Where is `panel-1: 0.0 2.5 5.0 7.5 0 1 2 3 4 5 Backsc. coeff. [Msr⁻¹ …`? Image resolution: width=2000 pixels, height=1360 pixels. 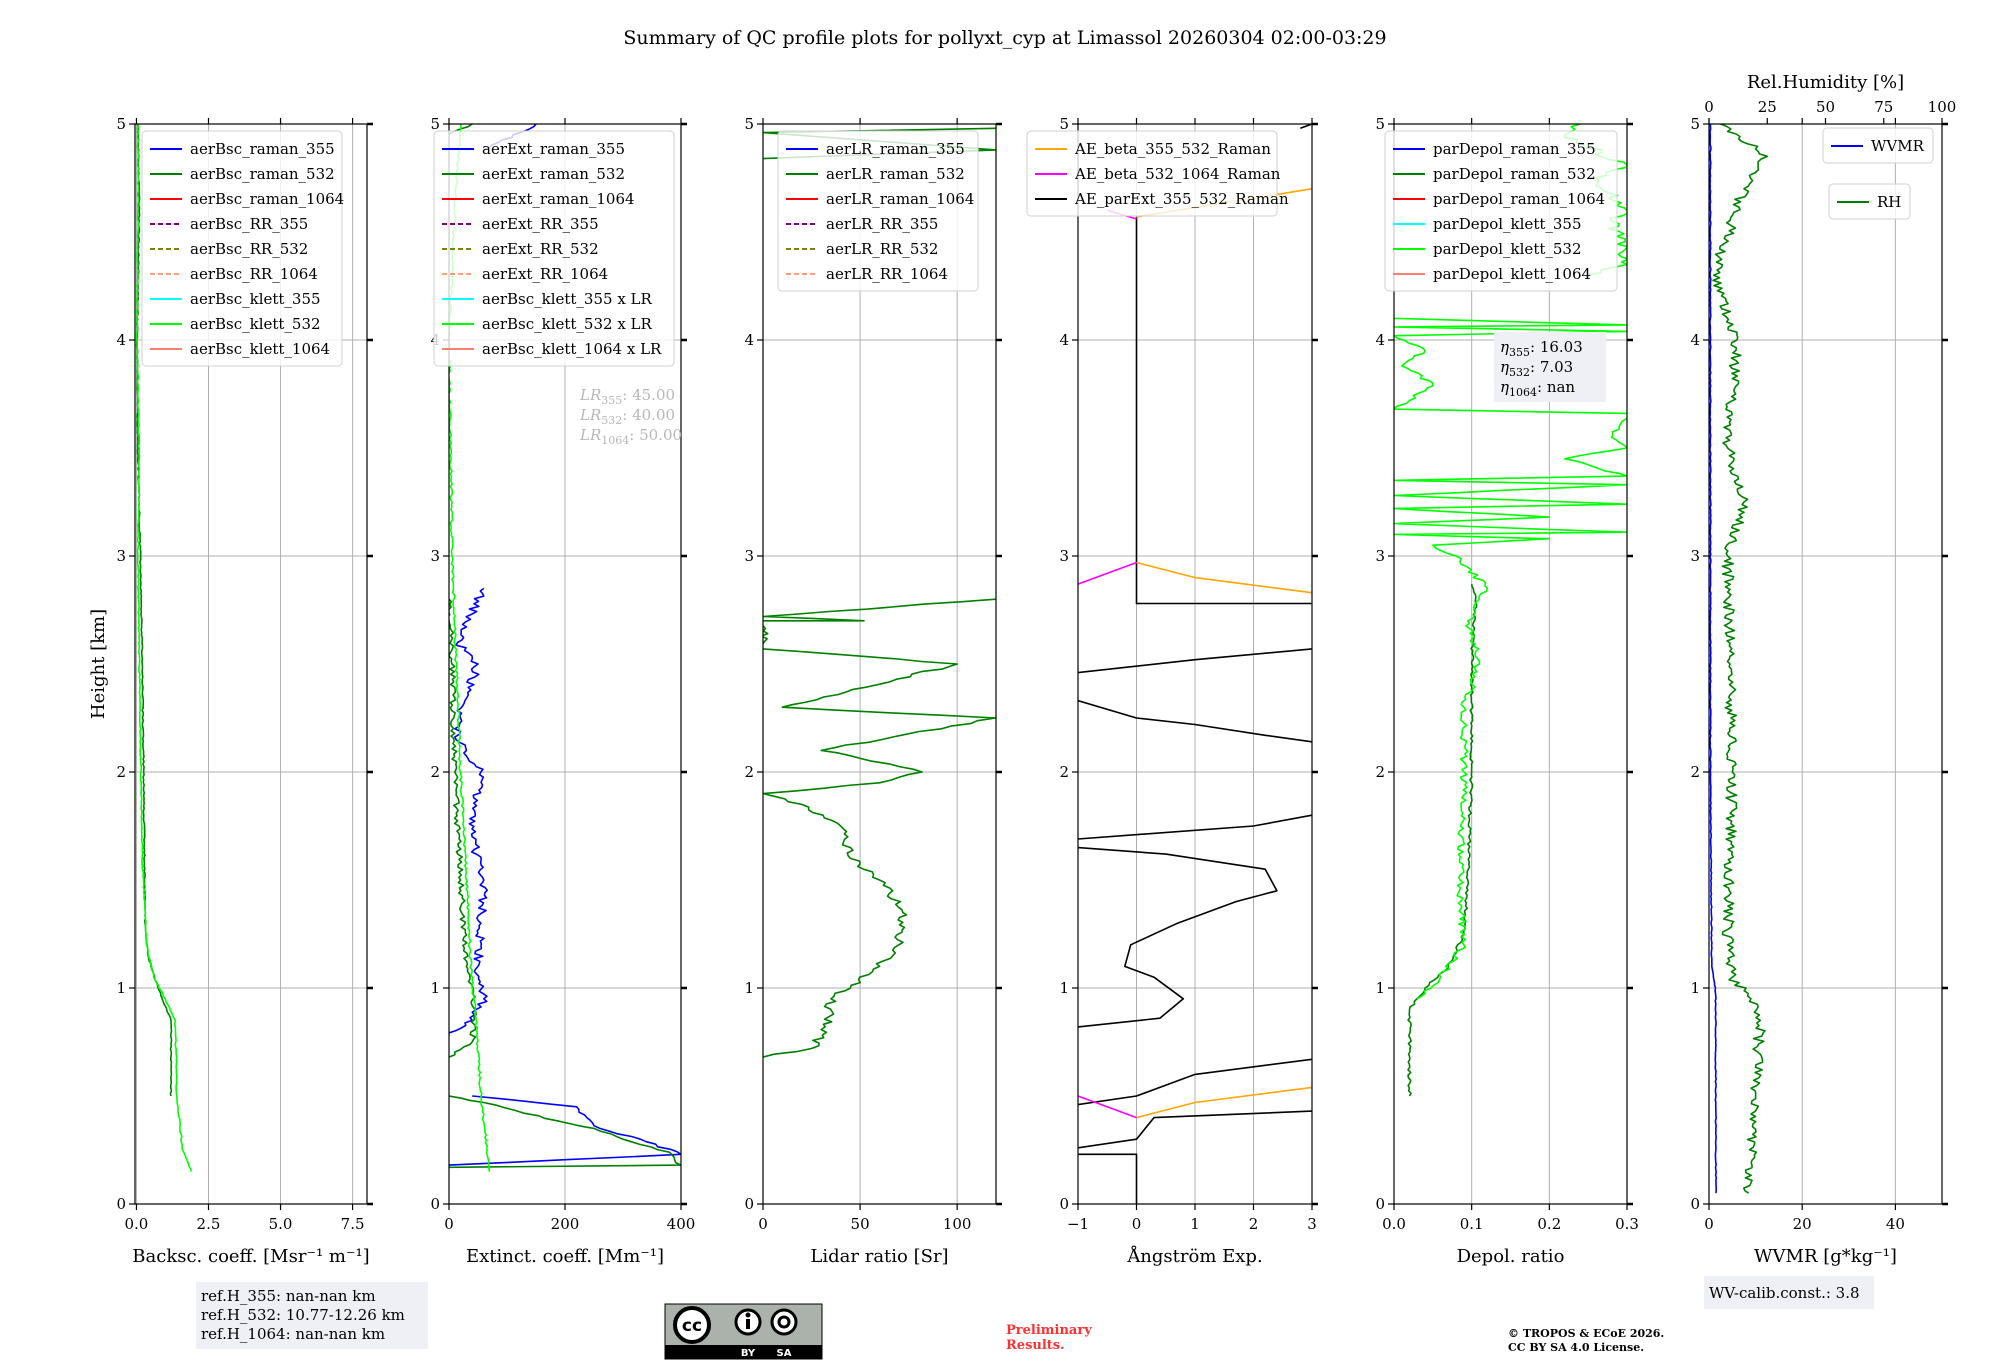
panel-1: 0.0 2.5 5.0 7.5 0 1 2 3 4 5 Backsc. coeff. [Msr⁻¹ … is located at coordinates (244, 691).